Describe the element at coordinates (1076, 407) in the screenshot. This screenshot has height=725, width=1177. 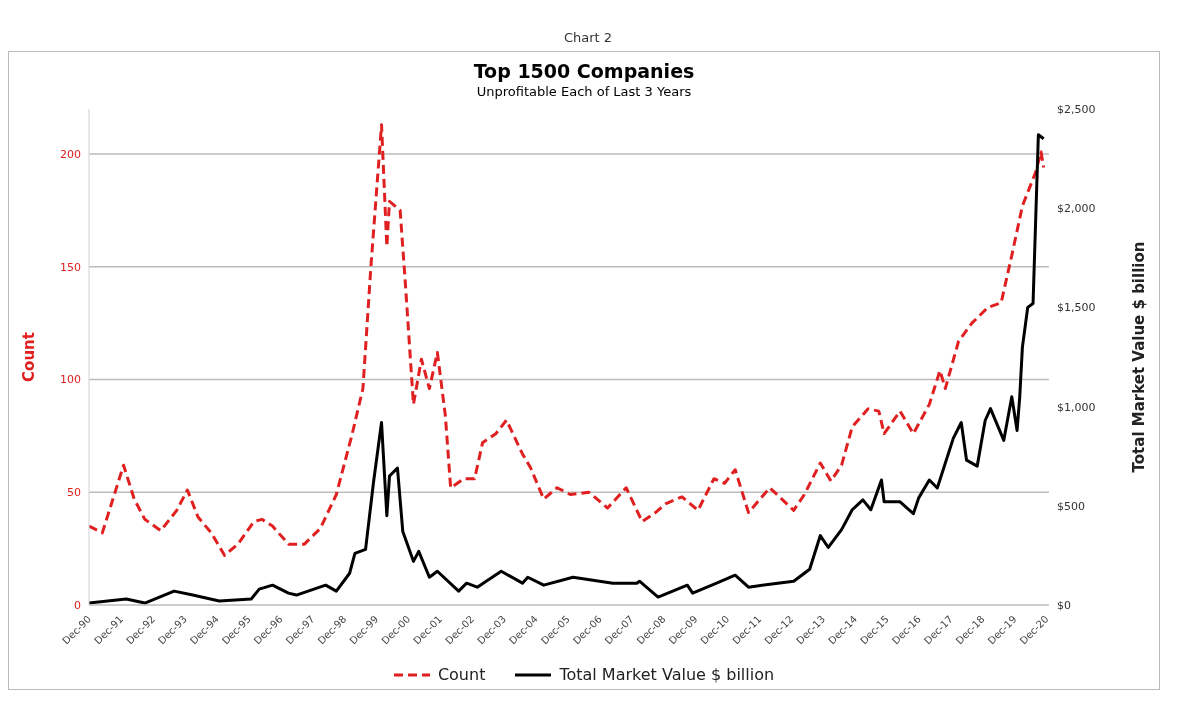
I see `y2-tick-label: $1,000` at that location.